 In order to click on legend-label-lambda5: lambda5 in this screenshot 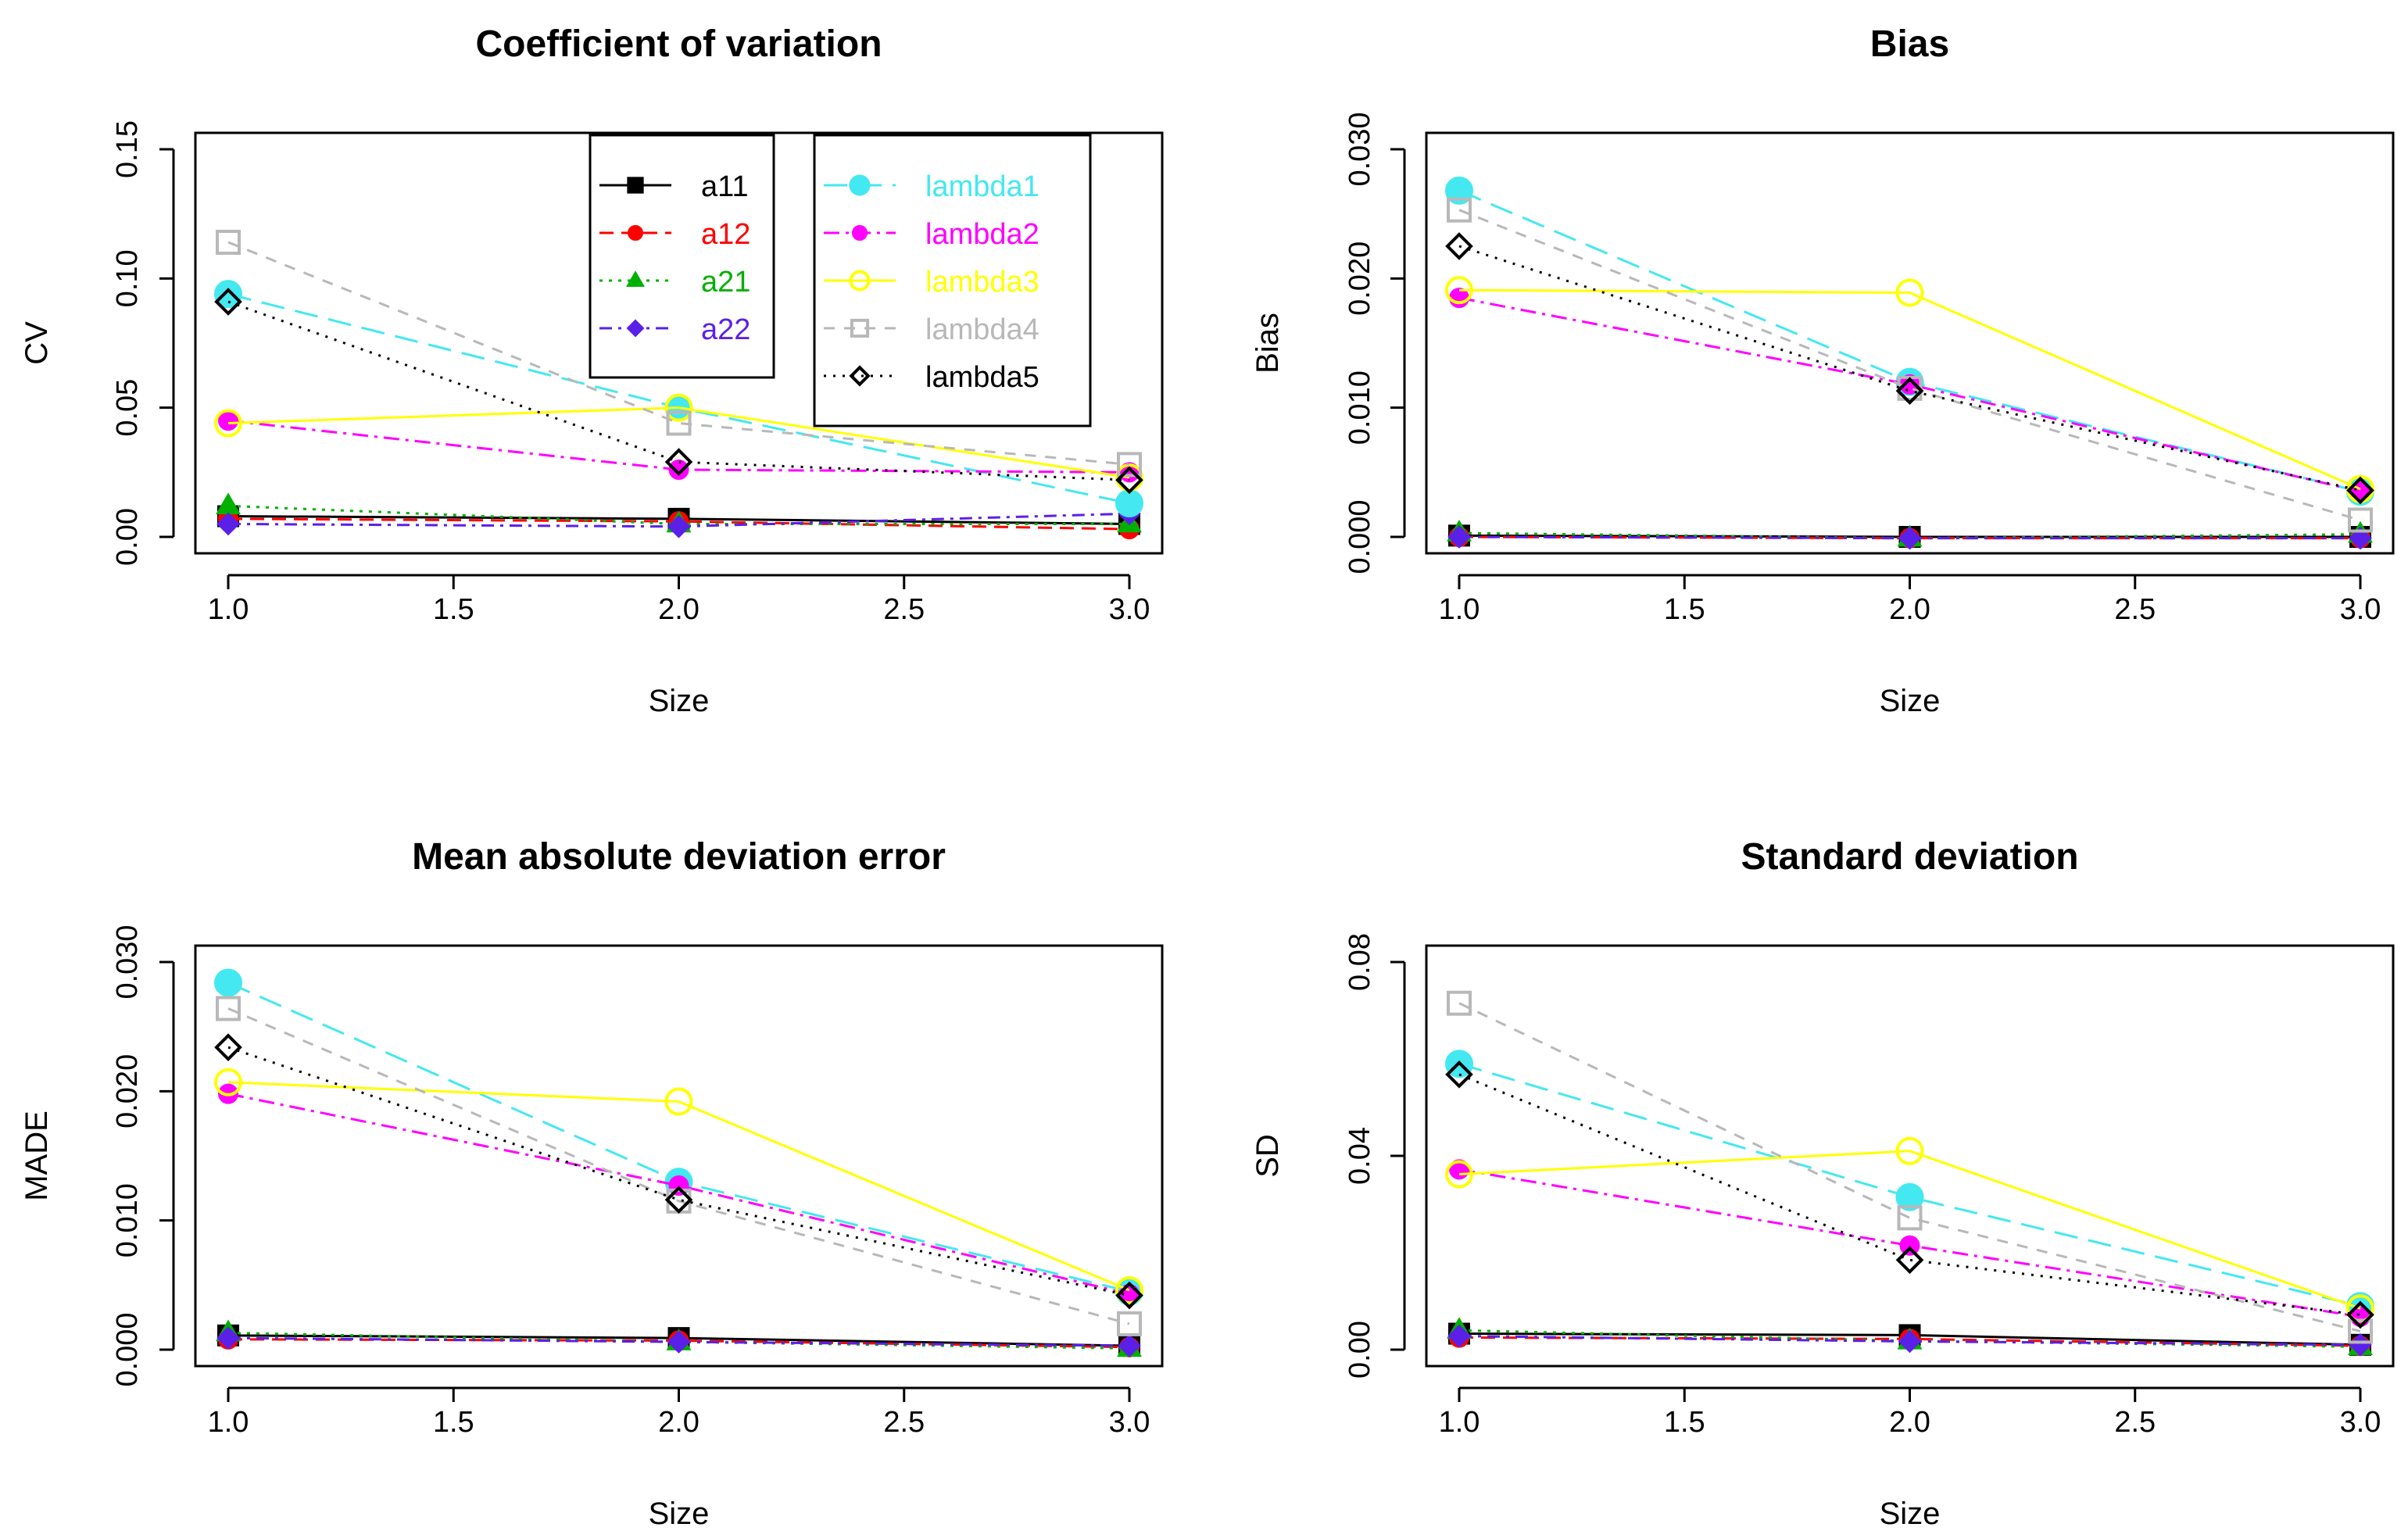, I will do `click(982, 377)`.